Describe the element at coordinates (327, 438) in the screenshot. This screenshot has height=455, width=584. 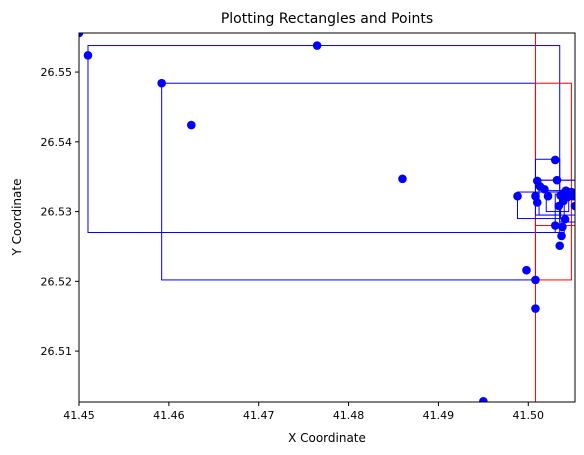
I see `x-axis-label: X Coordinate` at that location.